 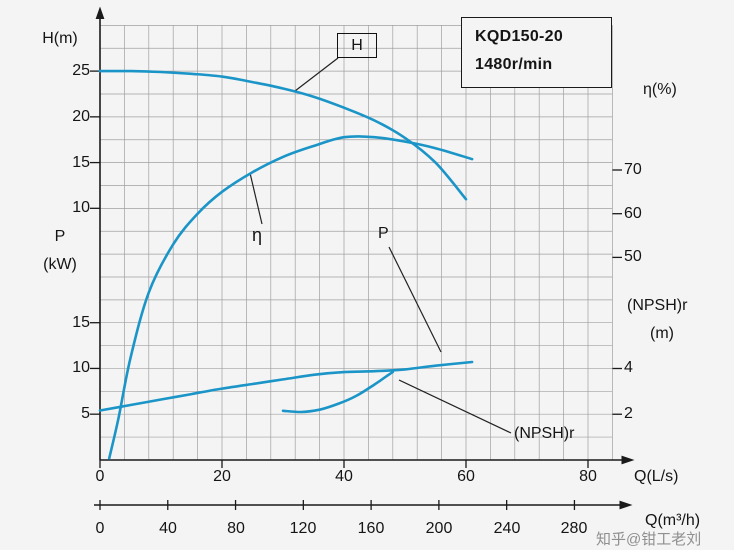 I want to click on qm3h-axis-tick: 40, so click(x=168, y=528).